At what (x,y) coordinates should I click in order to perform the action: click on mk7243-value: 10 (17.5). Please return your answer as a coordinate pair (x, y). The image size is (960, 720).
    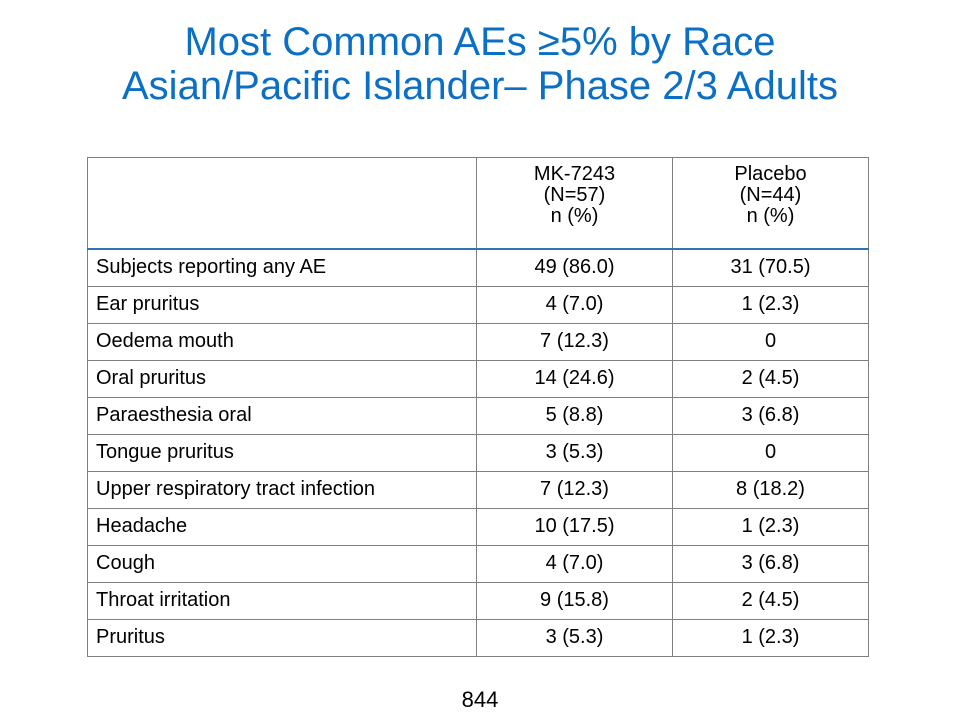
    Looking at the image, I should click on (574, 526).